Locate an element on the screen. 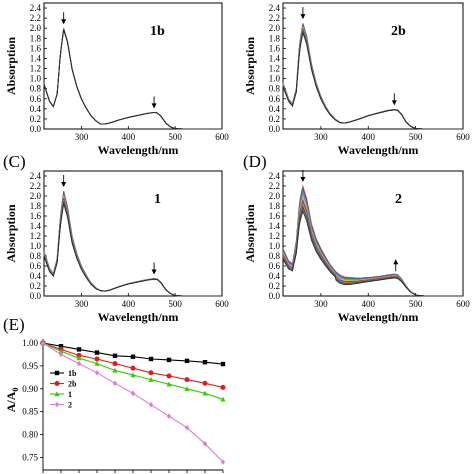 Image resolution: width=474 pixels, height=474 pixels. panel-title: 2b is located at coordinates (398, 31).